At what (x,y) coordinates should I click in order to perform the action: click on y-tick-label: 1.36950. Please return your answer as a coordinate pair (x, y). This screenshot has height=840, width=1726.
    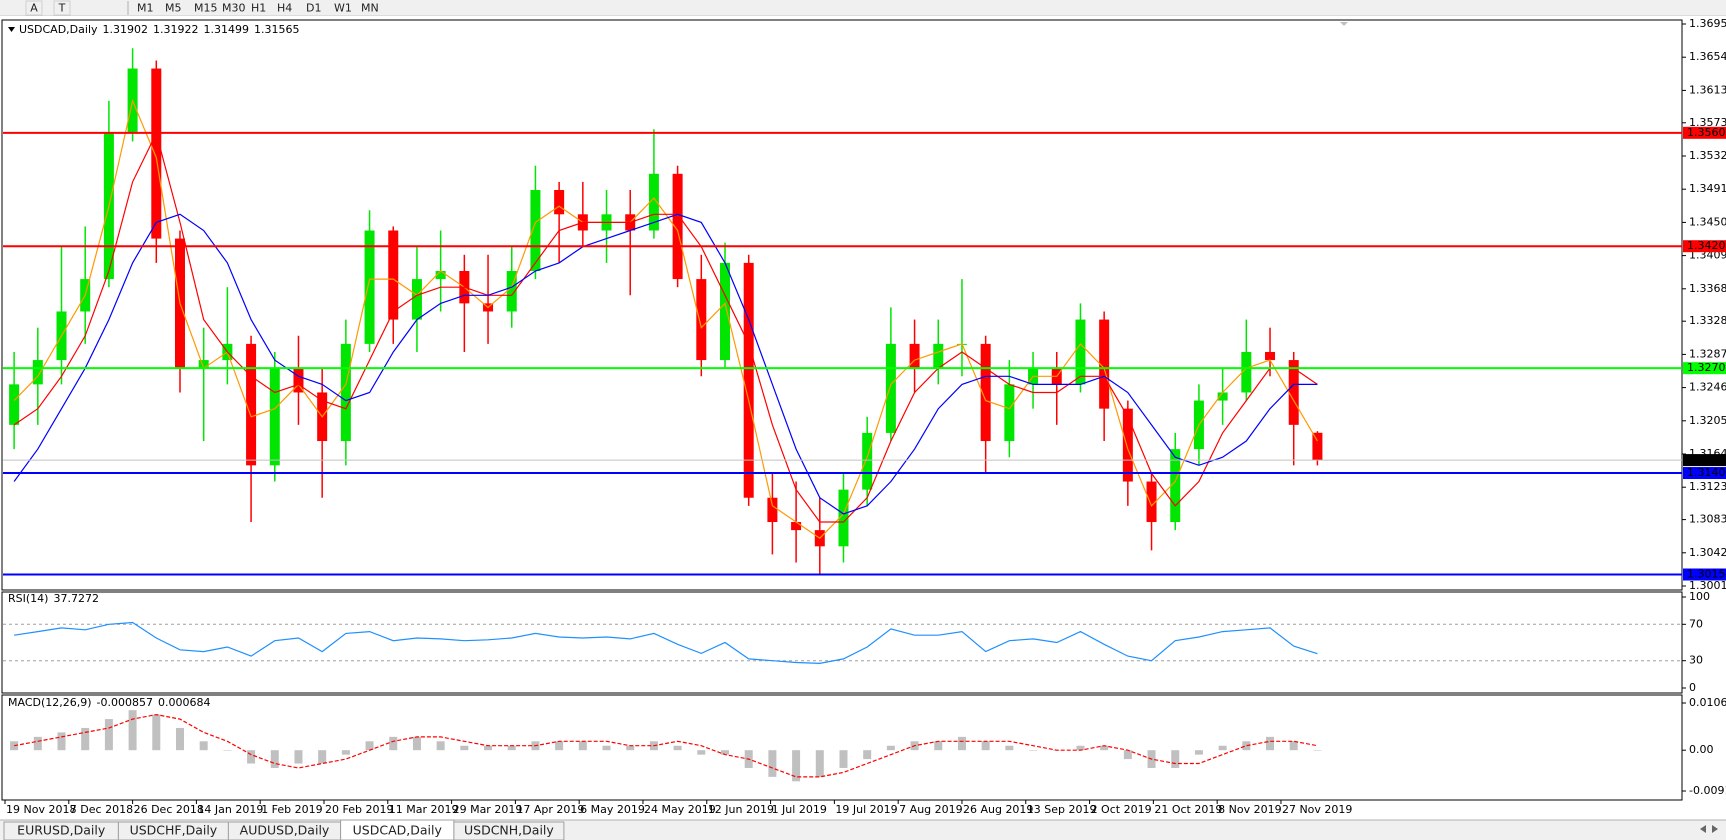
    Looking at the image, I should click on (1707, 23).